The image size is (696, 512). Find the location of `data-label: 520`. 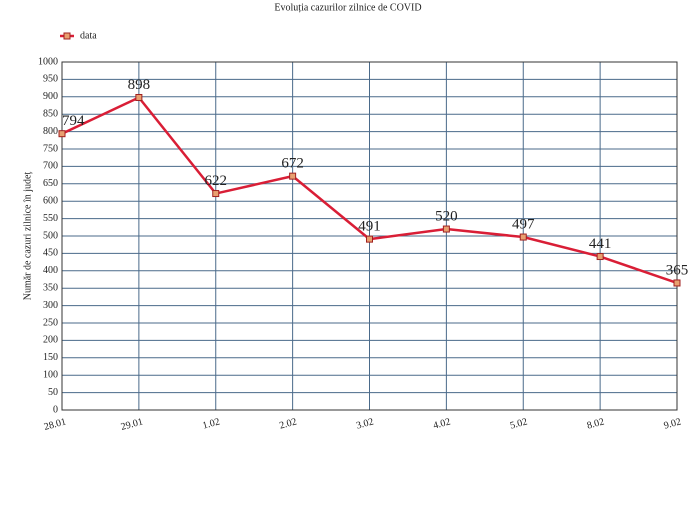

data-label: 520 is located at coordinates (446, 216).